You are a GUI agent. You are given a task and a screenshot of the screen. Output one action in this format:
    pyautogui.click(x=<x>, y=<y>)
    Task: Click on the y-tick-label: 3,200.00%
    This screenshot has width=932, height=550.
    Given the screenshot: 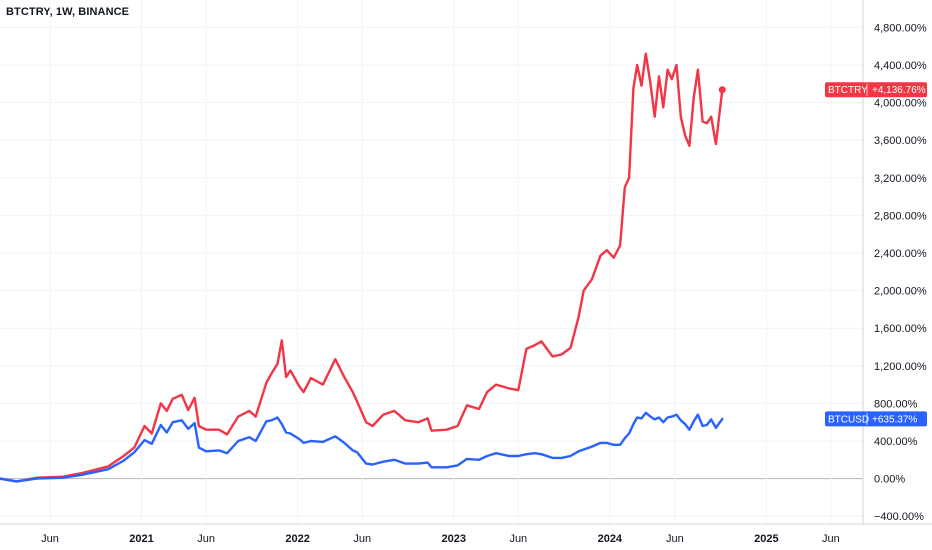 What is the action you would take?
    pyautogui.click(x=900, y=179)
    